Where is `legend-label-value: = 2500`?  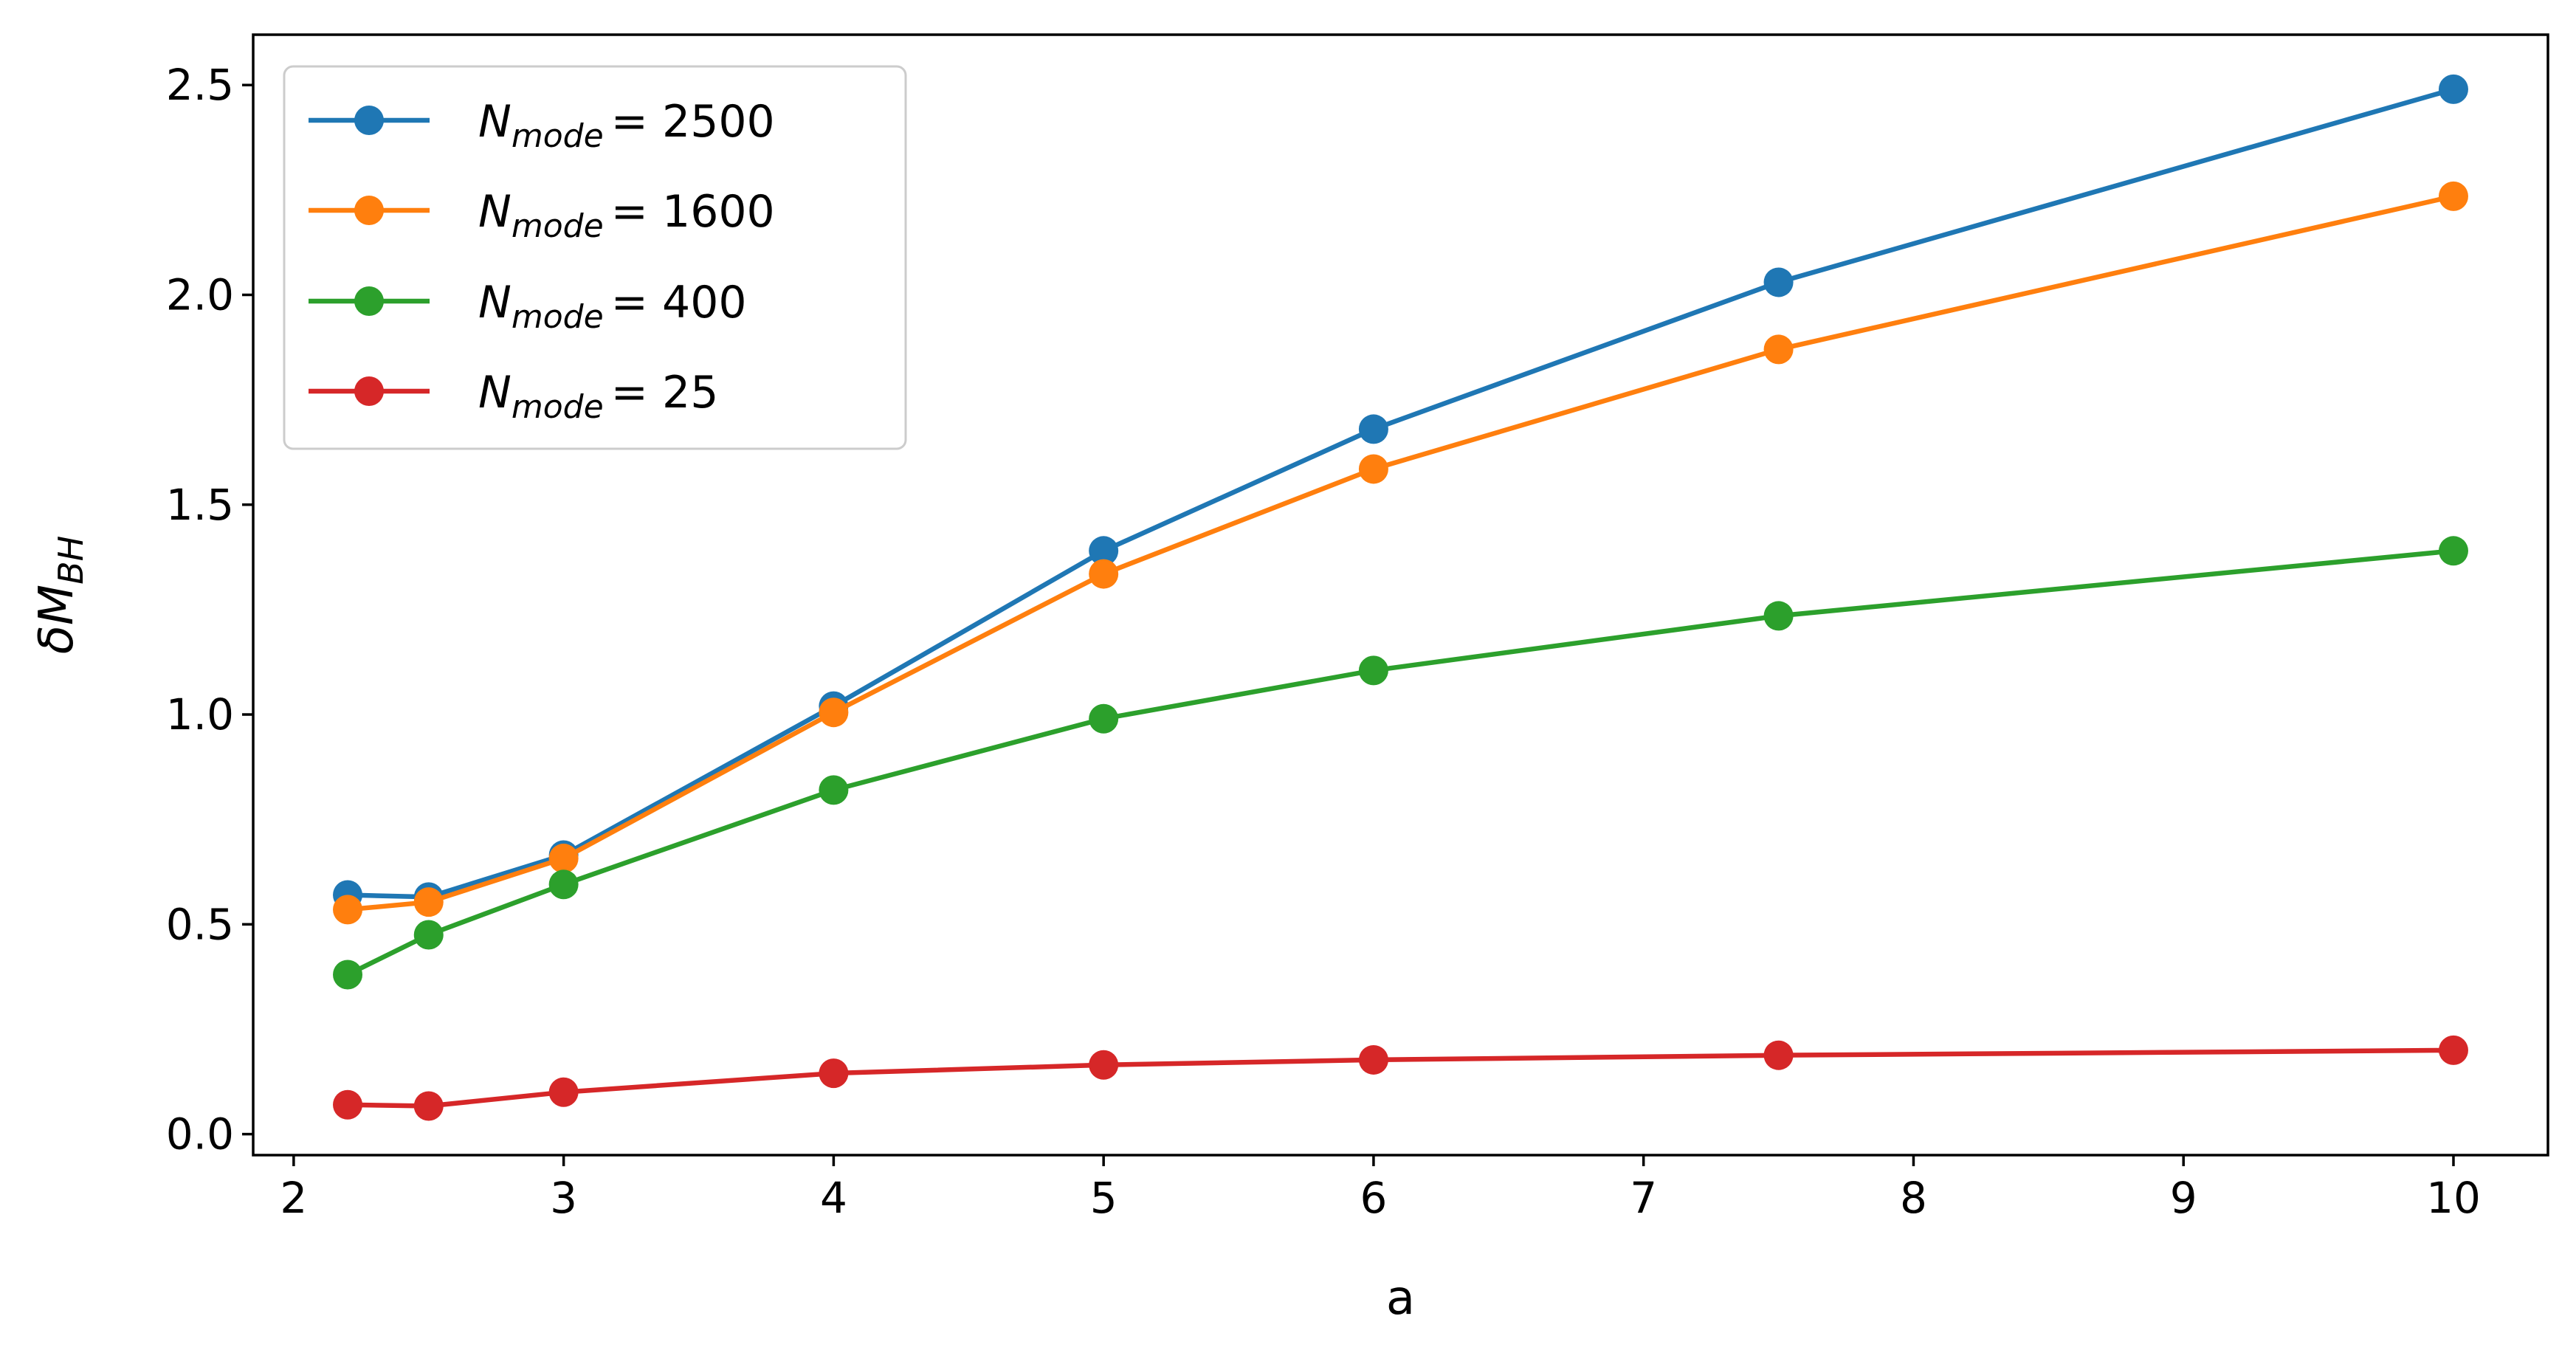
legend-label-value: = 2500 is located at coordinates (693, 122).